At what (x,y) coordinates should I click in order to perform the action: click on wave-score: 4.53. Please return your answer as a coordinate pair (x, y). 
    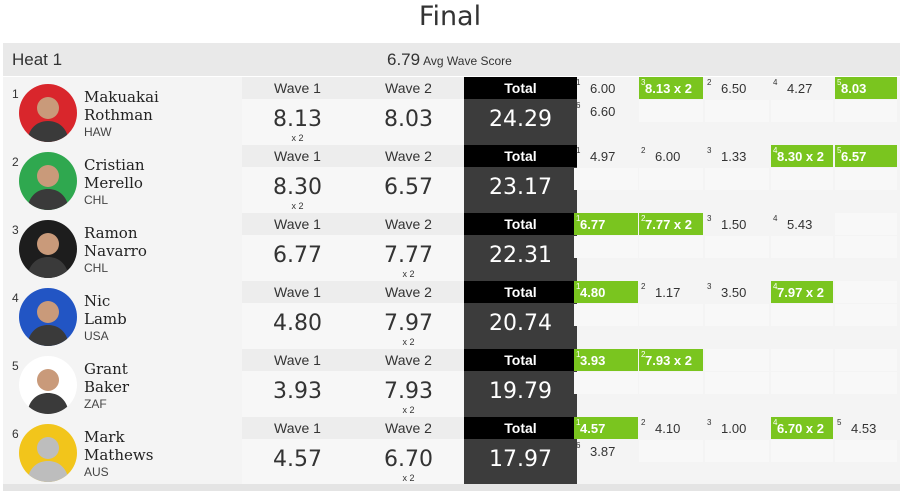
    Looking at the image, I should click on (864, 428).